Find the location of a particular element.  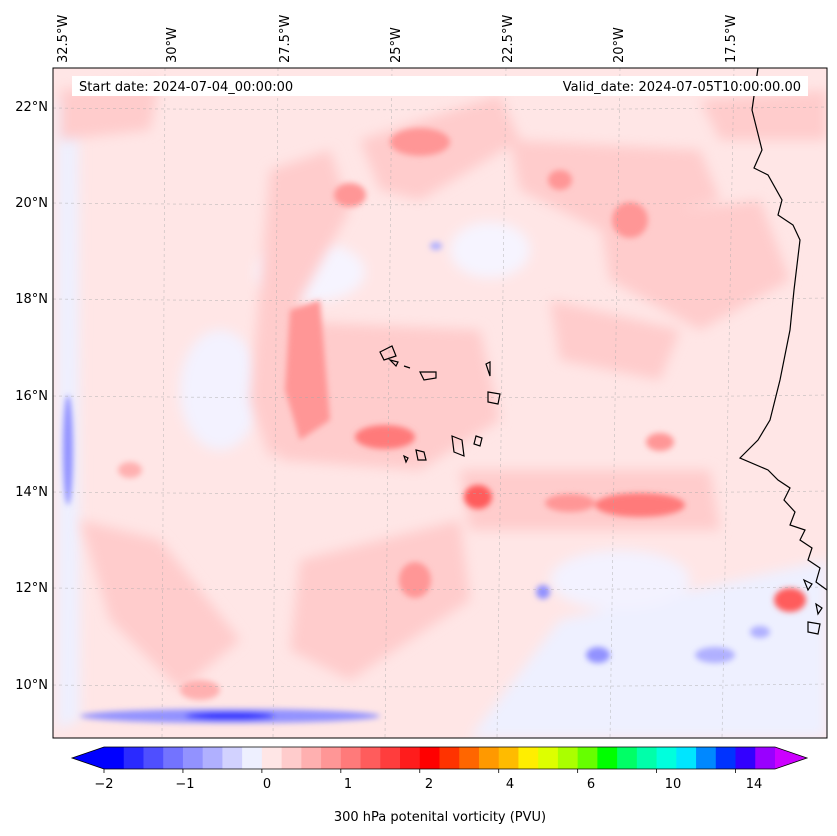

lat-tick-label: 10°N is located at coordinates (31, 685).